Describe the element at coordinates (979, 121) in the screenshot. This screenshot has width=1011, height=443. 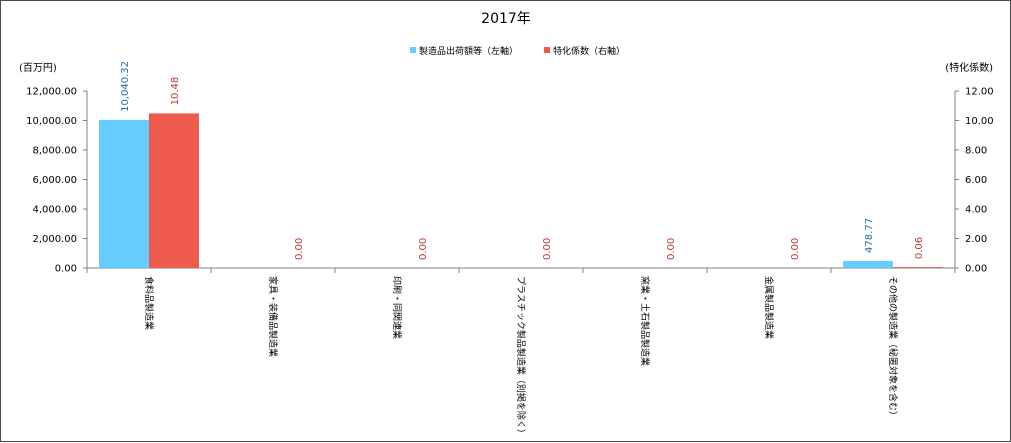
I see `y2-tick-label: 10.00` at that location.